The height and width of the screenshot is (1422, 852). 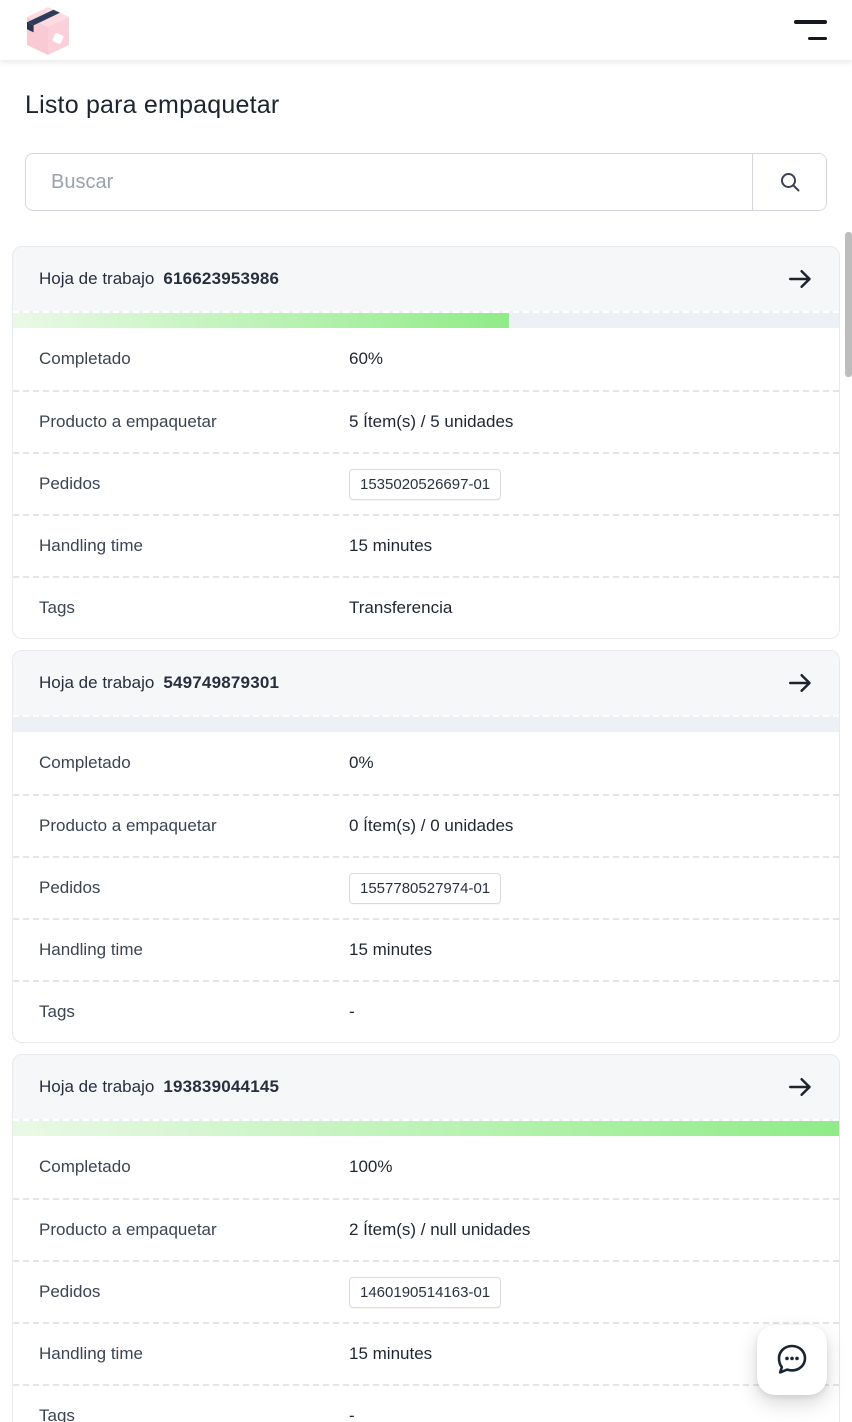 What do you see at coordinates (371, 1166) in the screenshot?
I see `field-value: 100%` at bounding box center [371, 1166].